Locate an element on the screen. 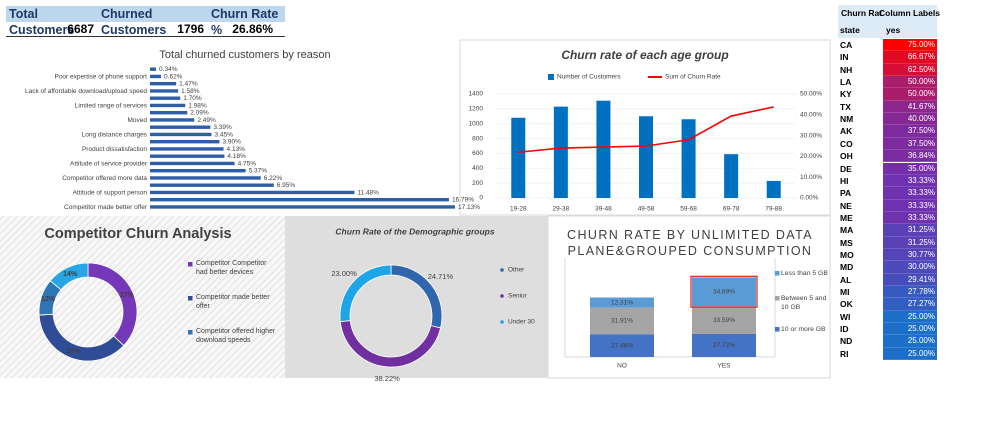 This screenshot has height=443, width=1000. table-header: Column Labels is located at coordinates (909, 13).